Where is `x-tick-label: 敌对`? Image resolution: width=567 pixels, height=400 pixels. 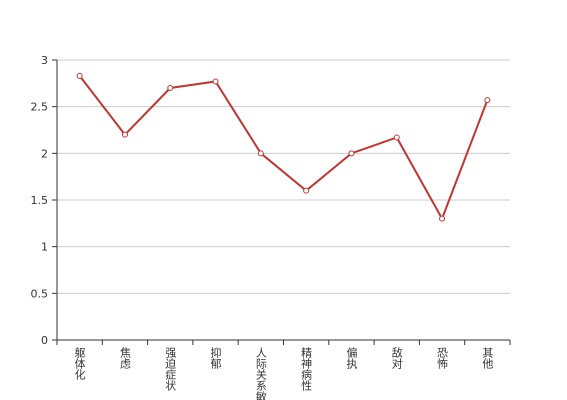 x-tick-label: 敌对 is located at coordinates (396, 357).